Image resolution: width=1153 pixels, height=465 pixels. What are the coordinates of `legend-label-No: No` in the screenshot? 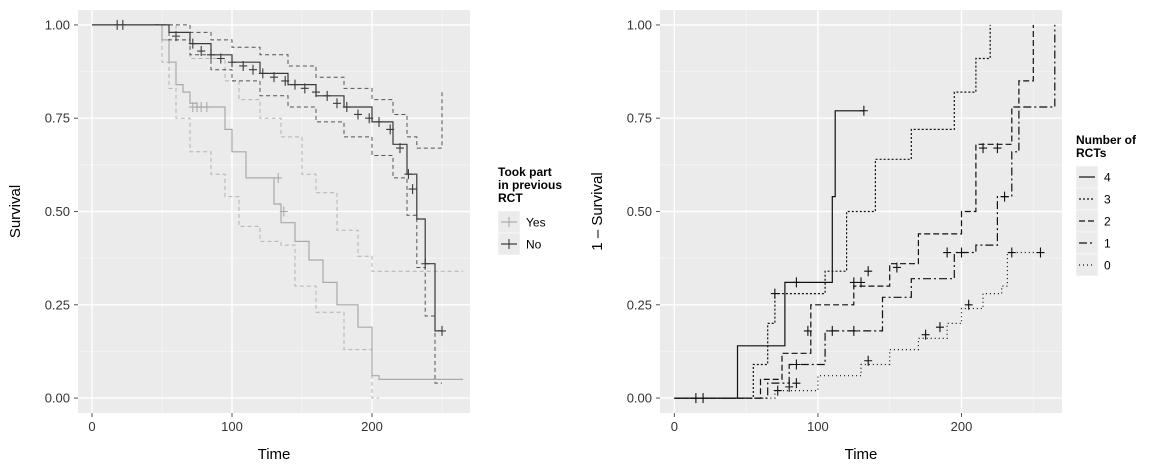 It's located at (534, 245).